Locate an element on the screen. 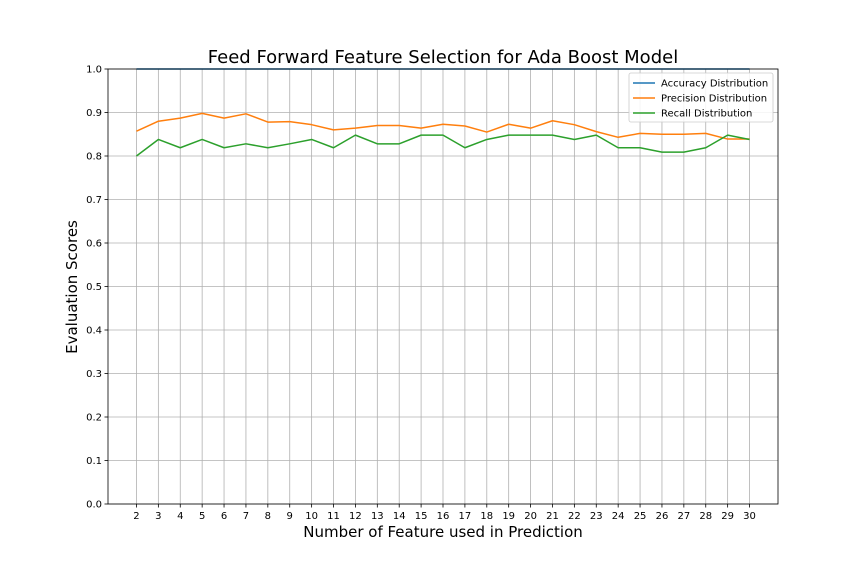 This screenshot has height=576, width=864. y-tick-label: 0.9 is located at coordinates (94, 113).